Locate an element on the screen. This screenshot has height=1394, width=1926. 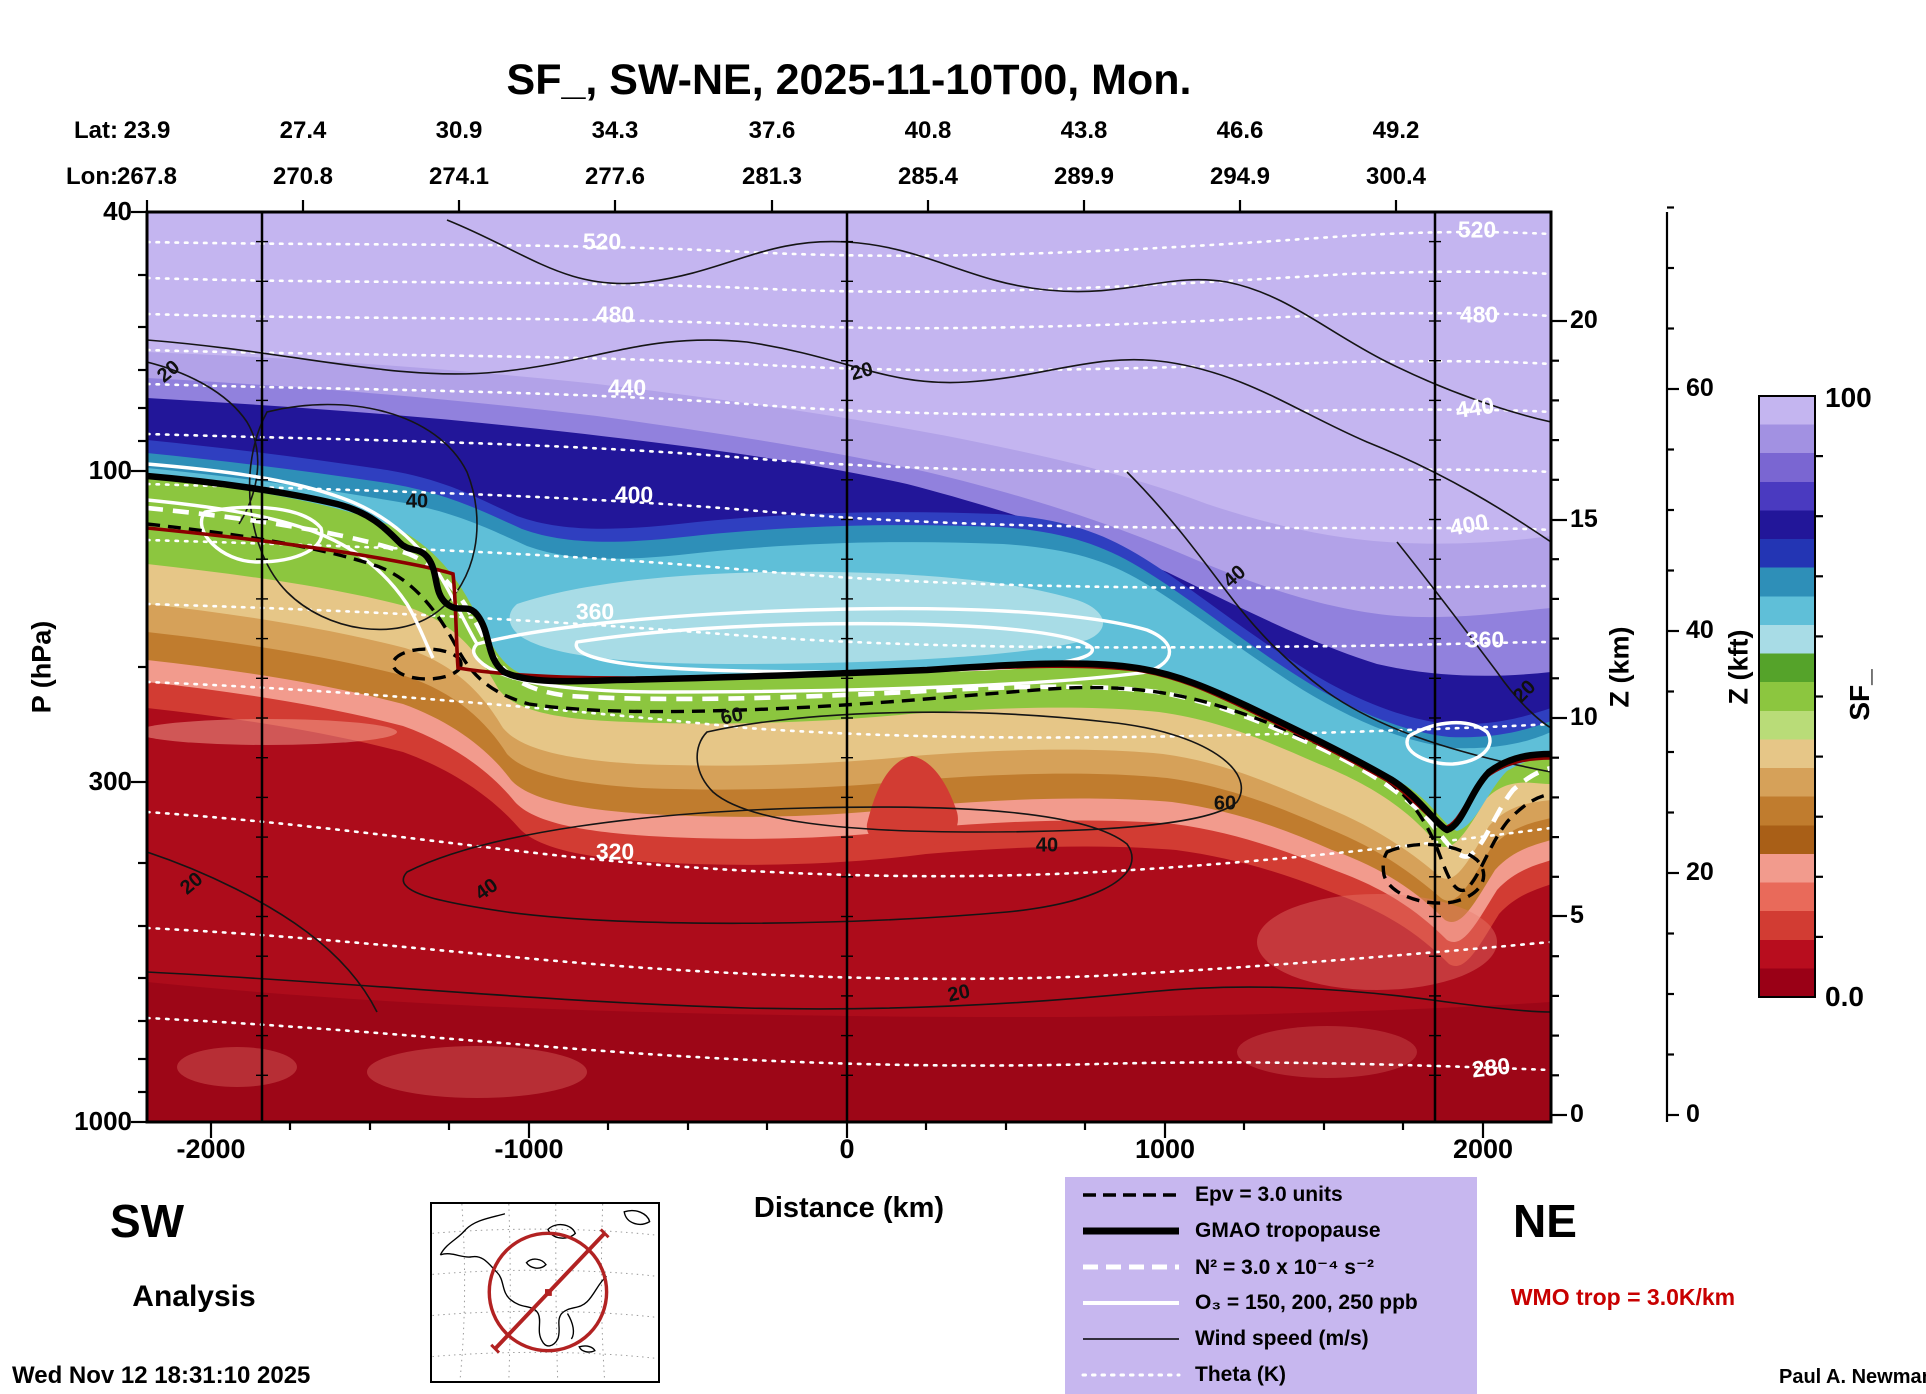
pressure-axis-label: P (hPa) is located at coordinates (41, 667).